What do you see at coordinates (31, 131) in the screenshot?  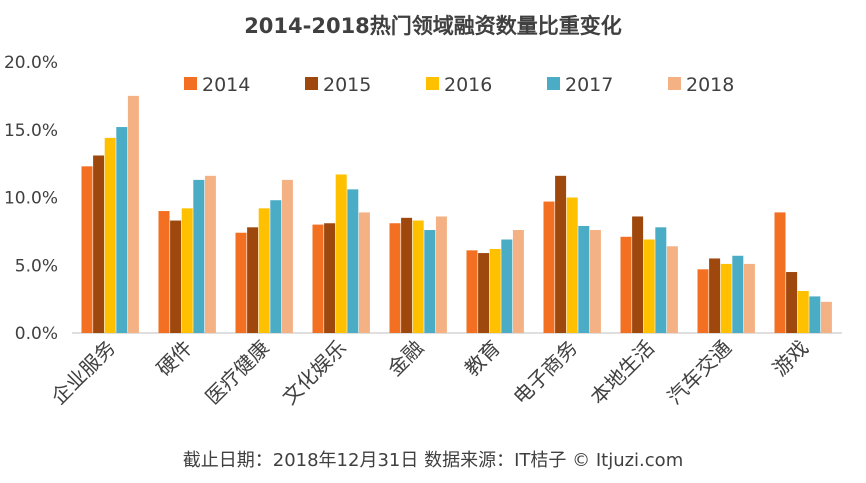 I see `y-tick-label: 15.0%` at bounding box center [31, 131].